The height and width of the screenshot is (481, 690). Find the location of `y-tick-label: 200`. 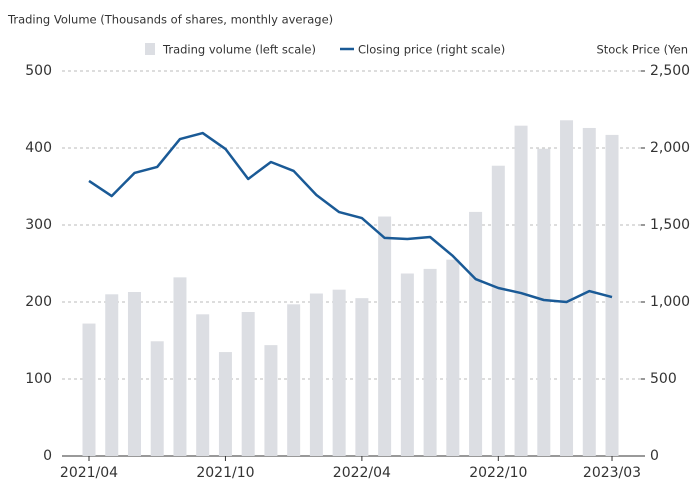

y-tick-label: 200 is located at coordinates (38, 302).